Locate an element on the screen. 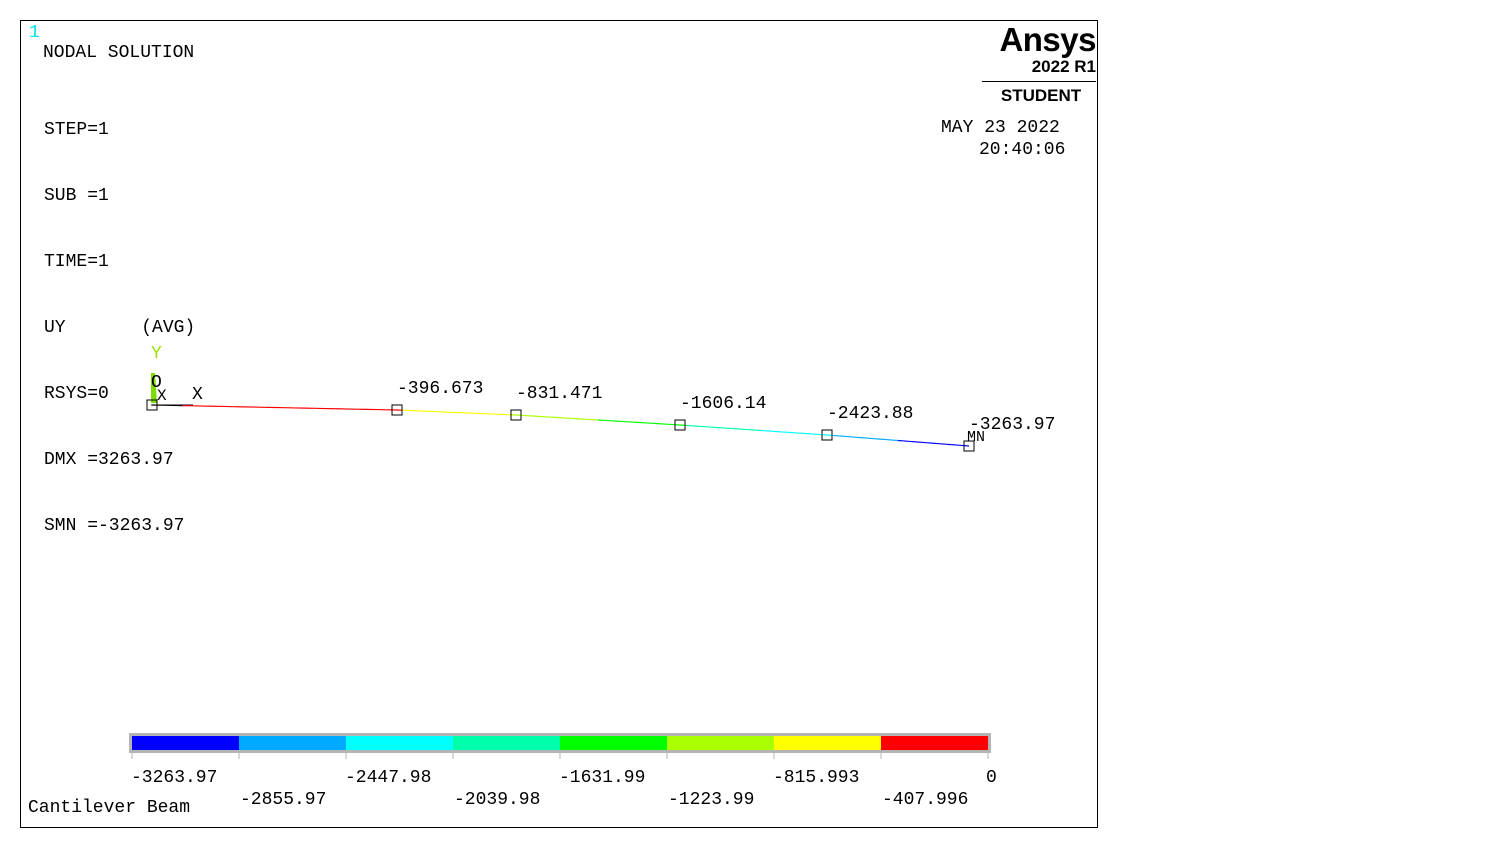 This screenshot has height=850, width=1487. legend-label: -815.993 is located at coordinates (816, 778).